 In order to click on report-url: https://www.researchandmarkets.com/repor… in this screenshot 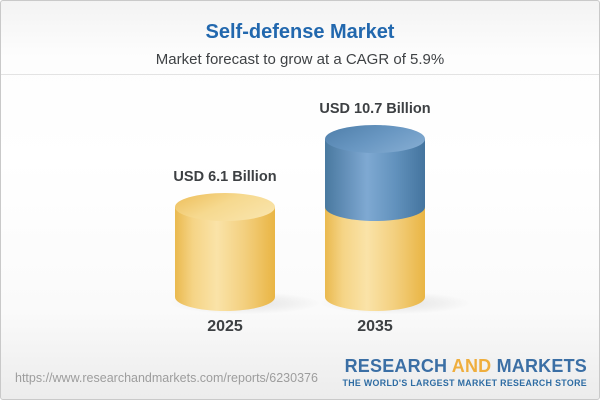, I will do `click(166, 378)`.